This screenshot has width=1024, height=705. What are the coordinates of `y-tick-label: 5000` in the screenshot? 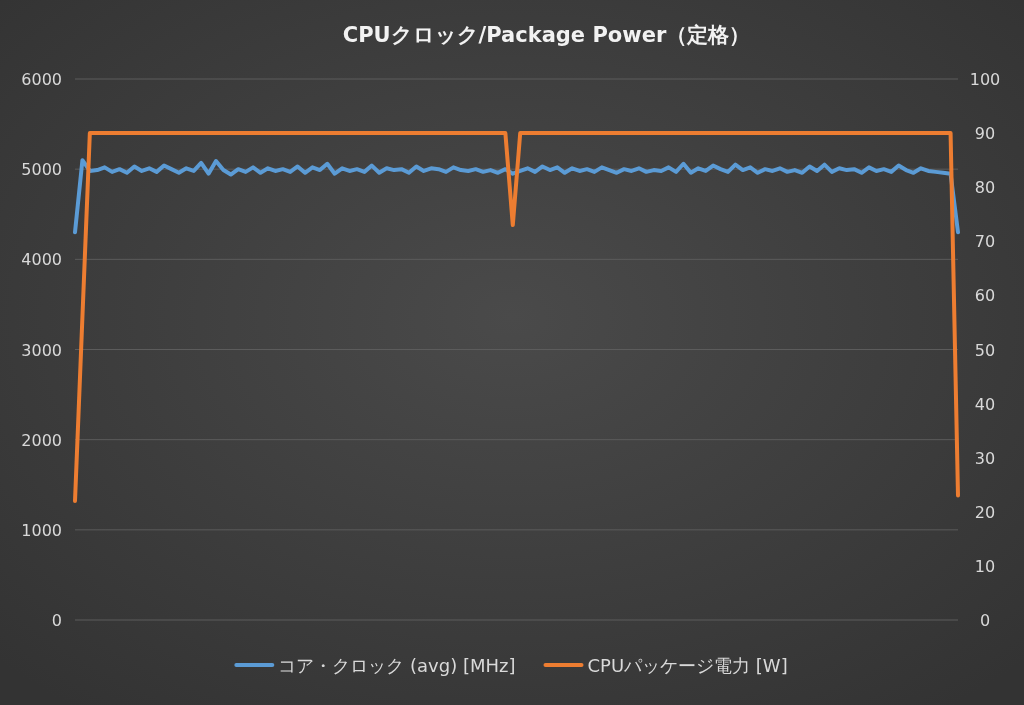 It's located at (41, 170).